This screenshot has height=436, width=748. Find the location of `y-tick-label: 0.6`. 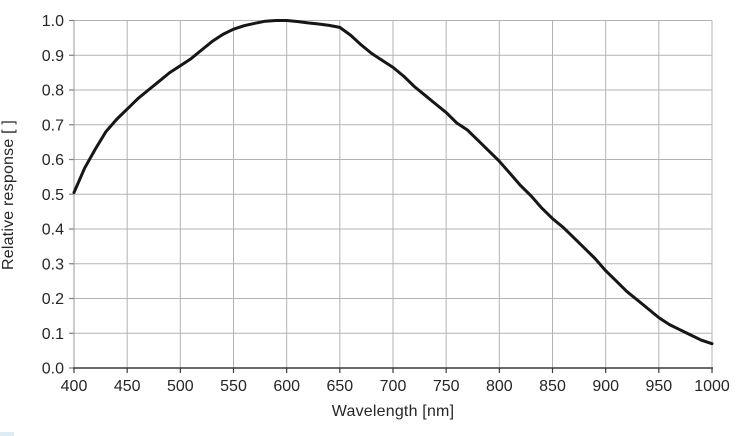

y-tick-label: 0.6 is located at coordinates (53, 160).